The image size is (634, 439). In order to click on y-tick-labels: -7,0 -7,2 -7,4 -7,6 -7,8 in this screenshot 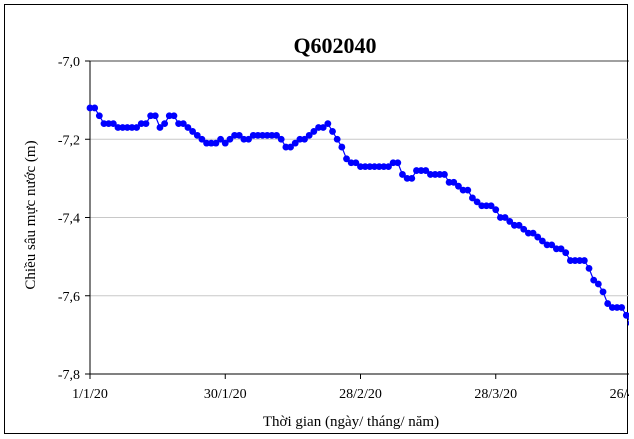, I will do `click(69, 219)`.